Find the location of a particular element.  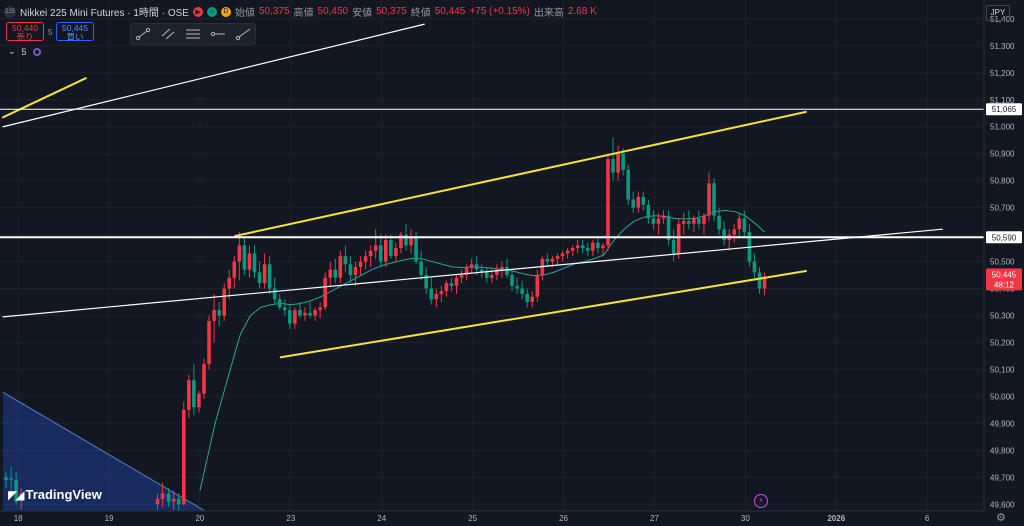

flag-icon: ▶ is located at coordinates (197, 11).